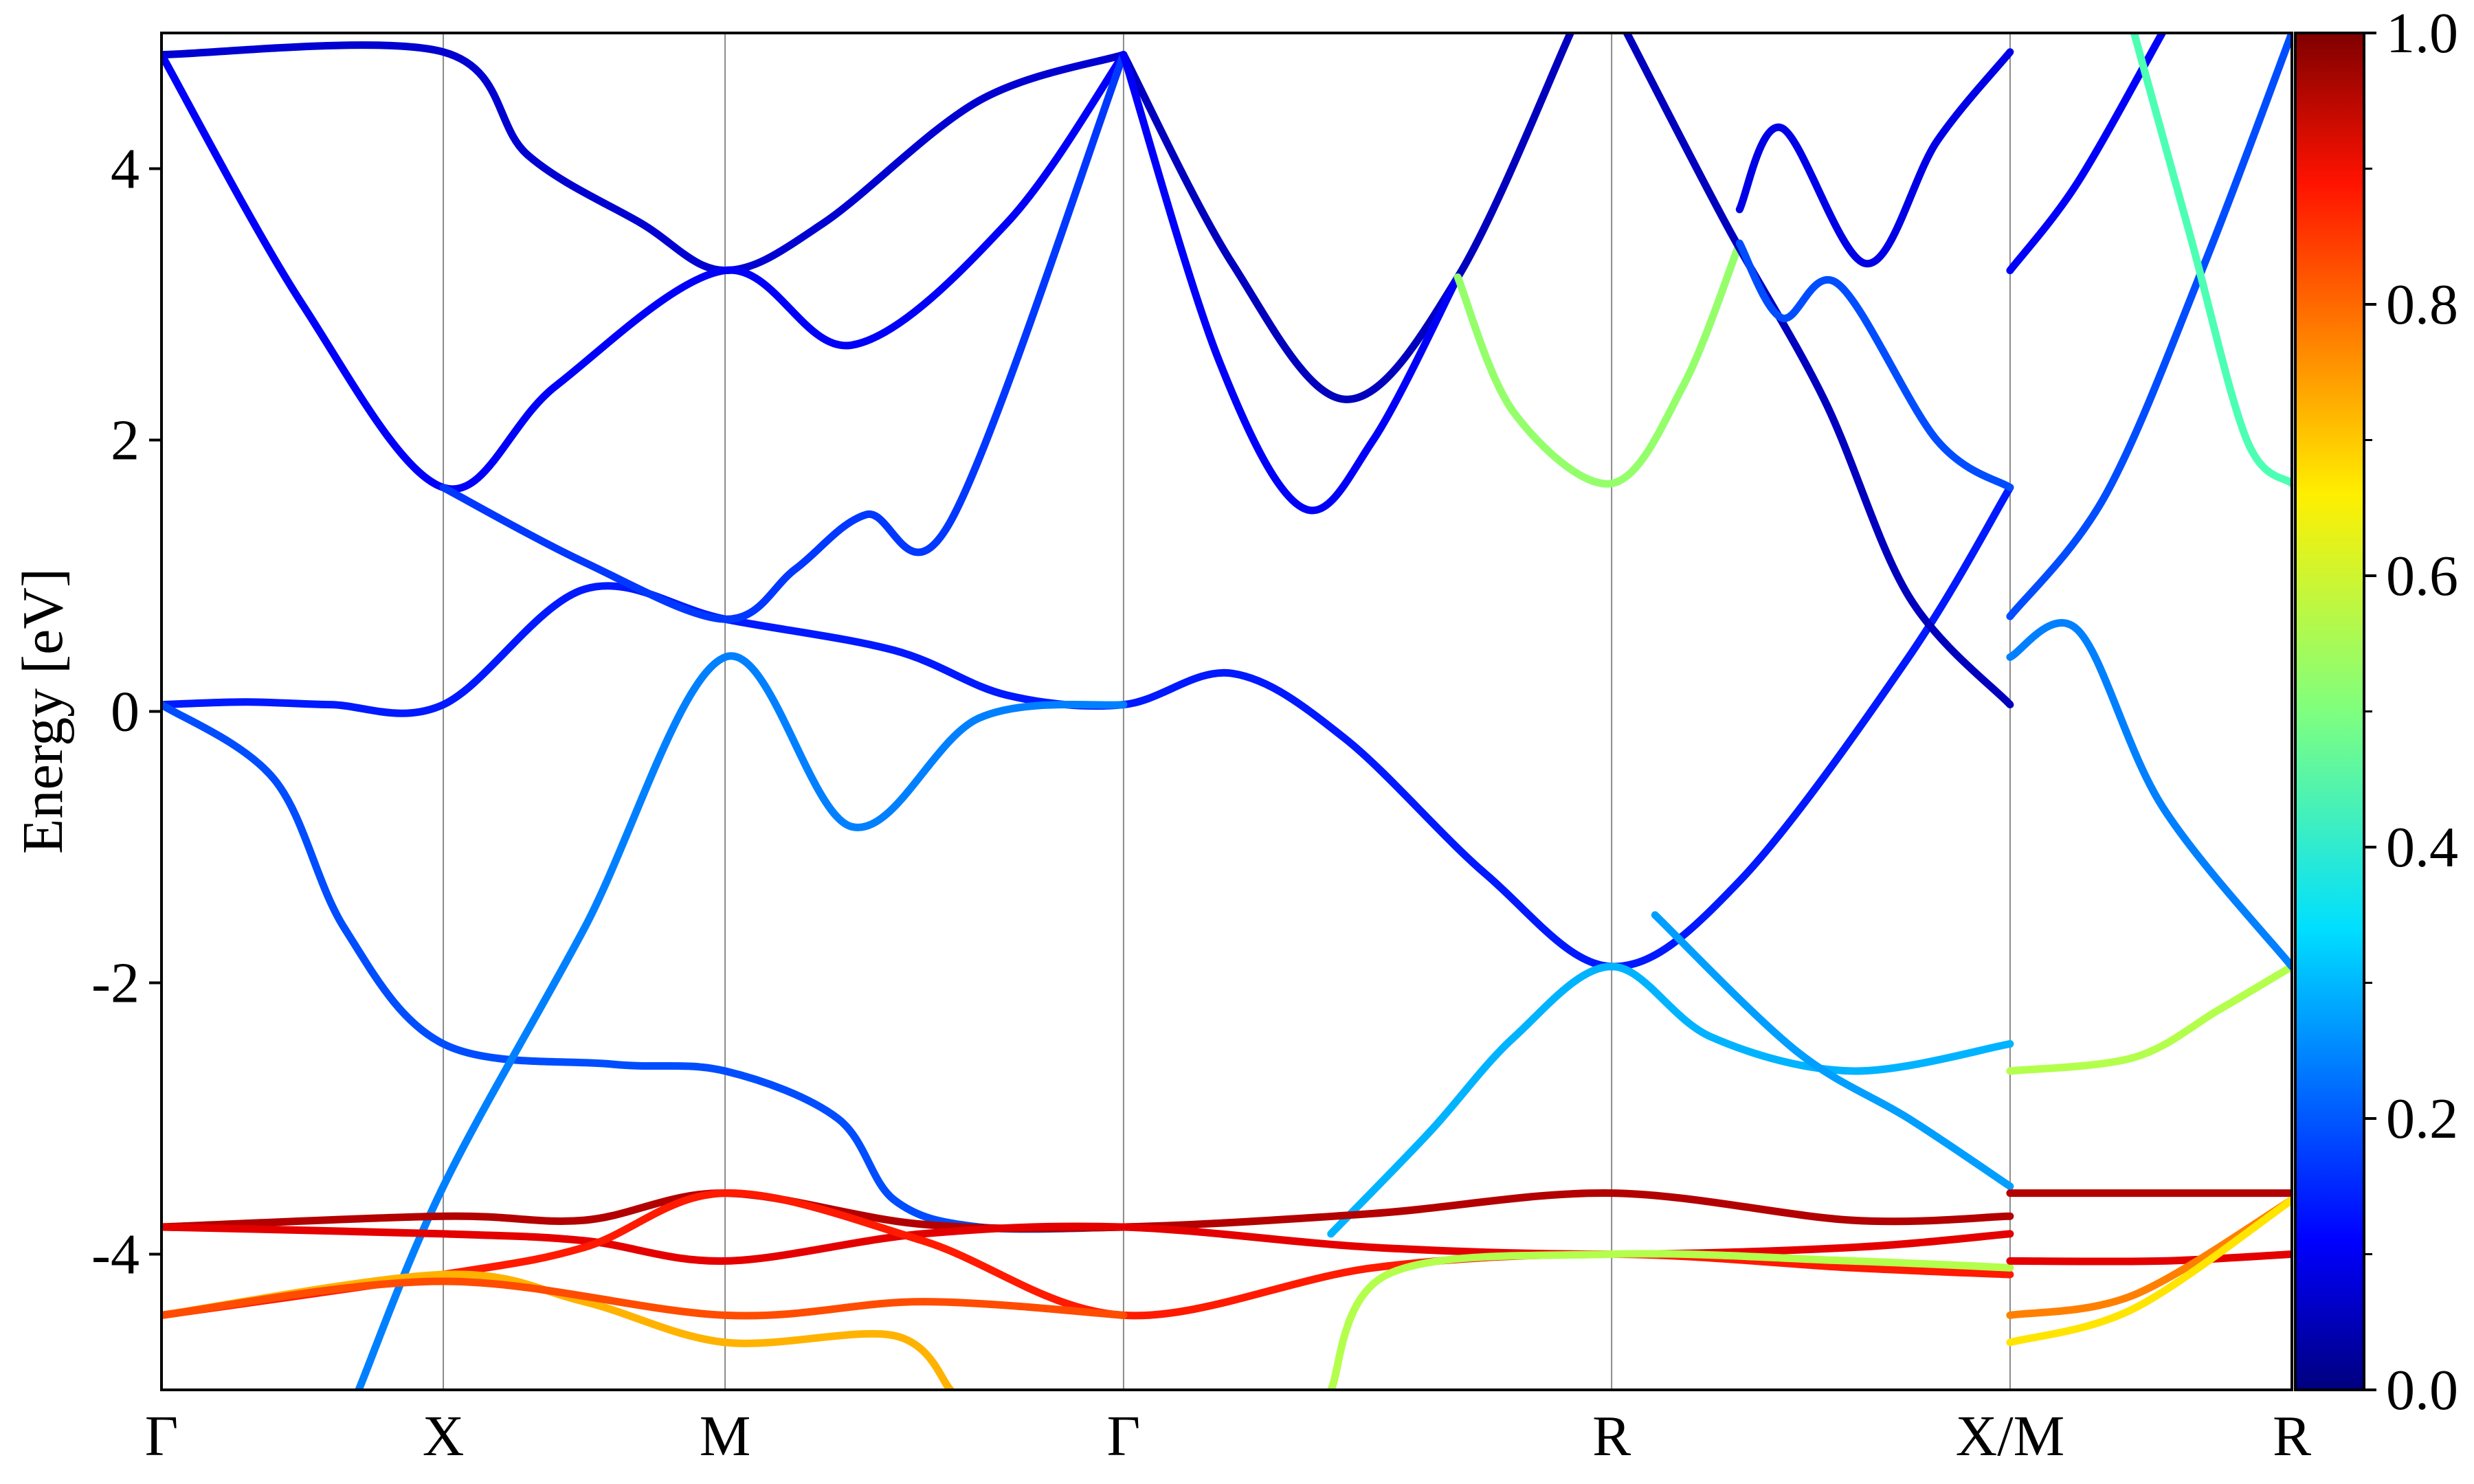 The height and width of the screenshot is (1484, 2474). I want to click on x-axis-ticks: Γ X M Γ R X/M R, so click(1228, 1436).